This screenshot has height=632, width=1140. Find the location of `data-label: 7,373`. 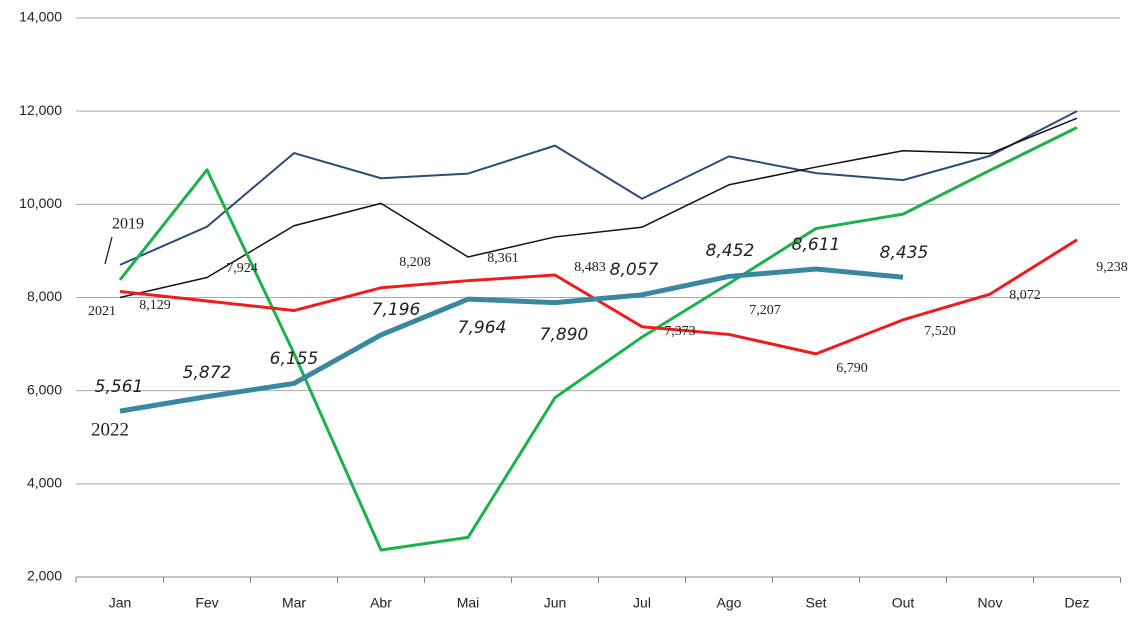

data-label: 7,373 is located at coordinates (680, 331).